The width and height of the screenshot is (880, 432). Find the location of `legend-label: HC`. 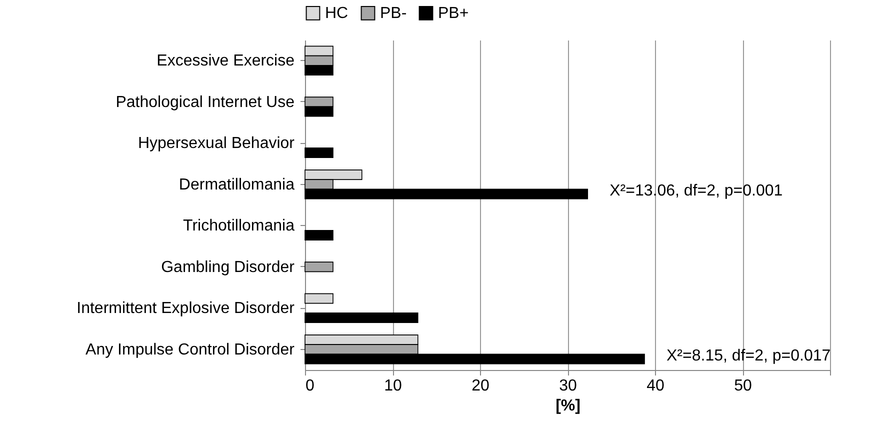

legend-label: HC is located at coordinates (336, 13).